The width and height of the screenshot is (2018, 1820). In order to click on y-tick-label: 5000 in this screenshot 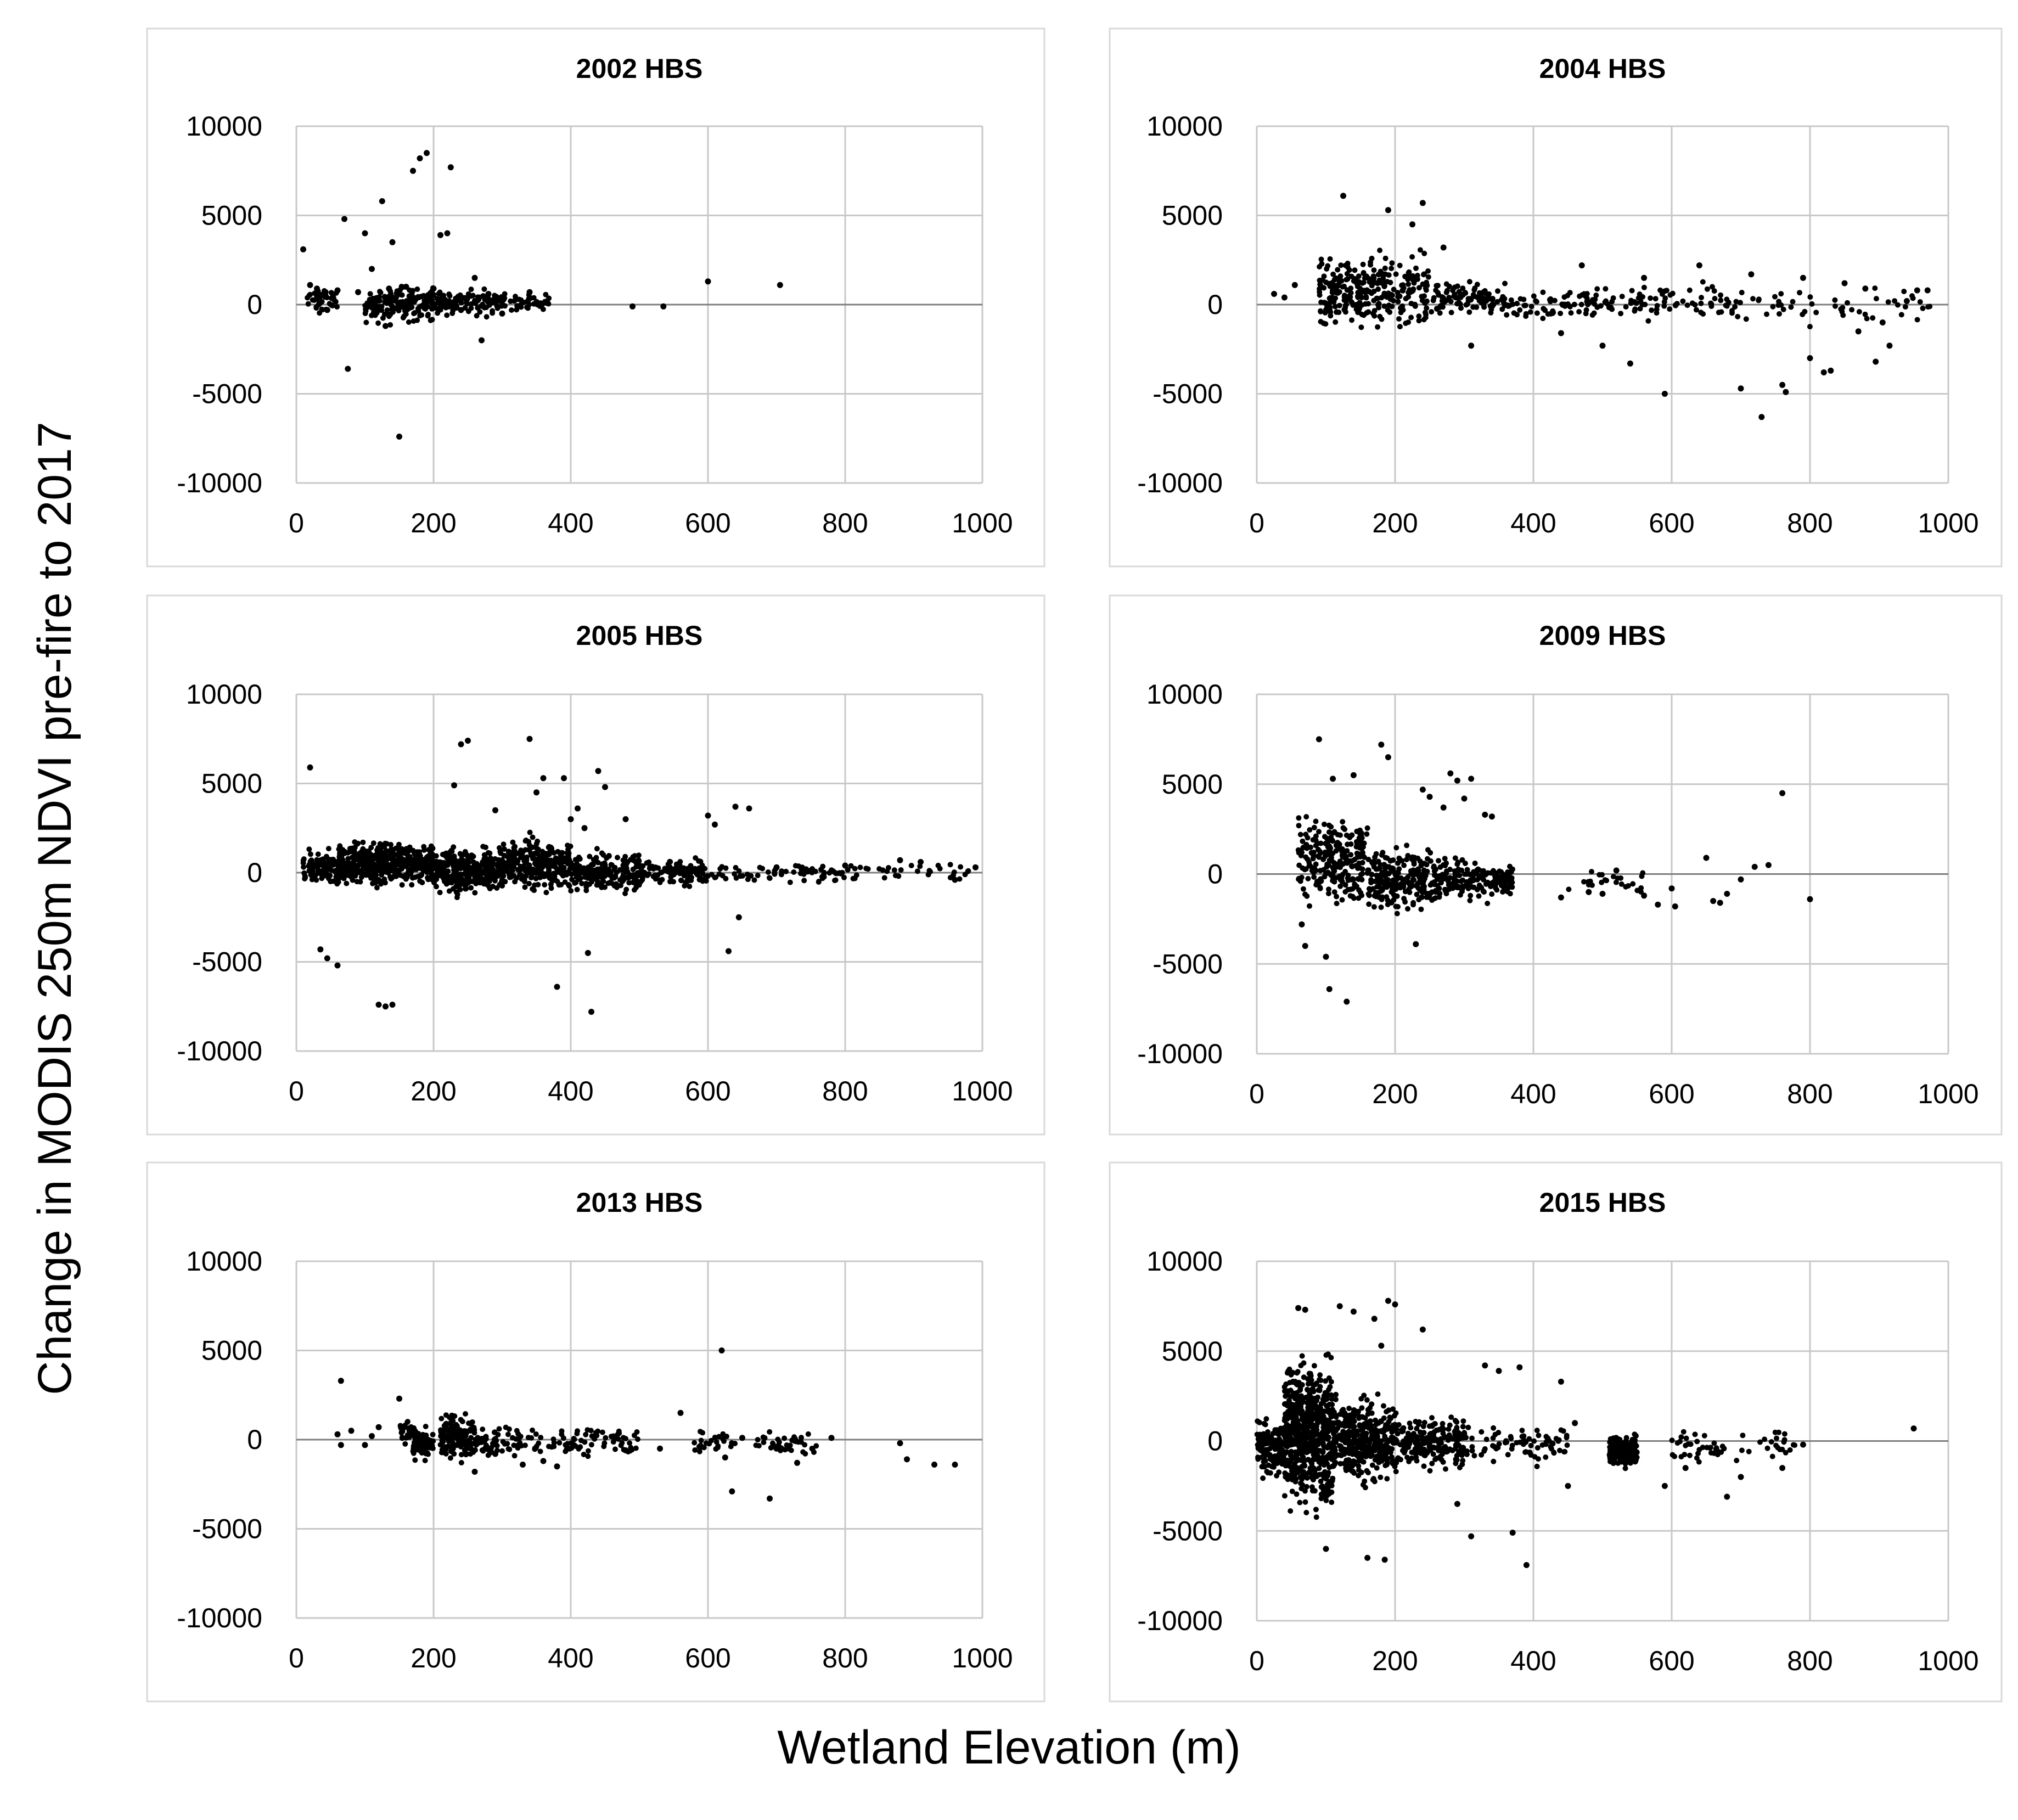, I will do `click(1193, 1351)`.